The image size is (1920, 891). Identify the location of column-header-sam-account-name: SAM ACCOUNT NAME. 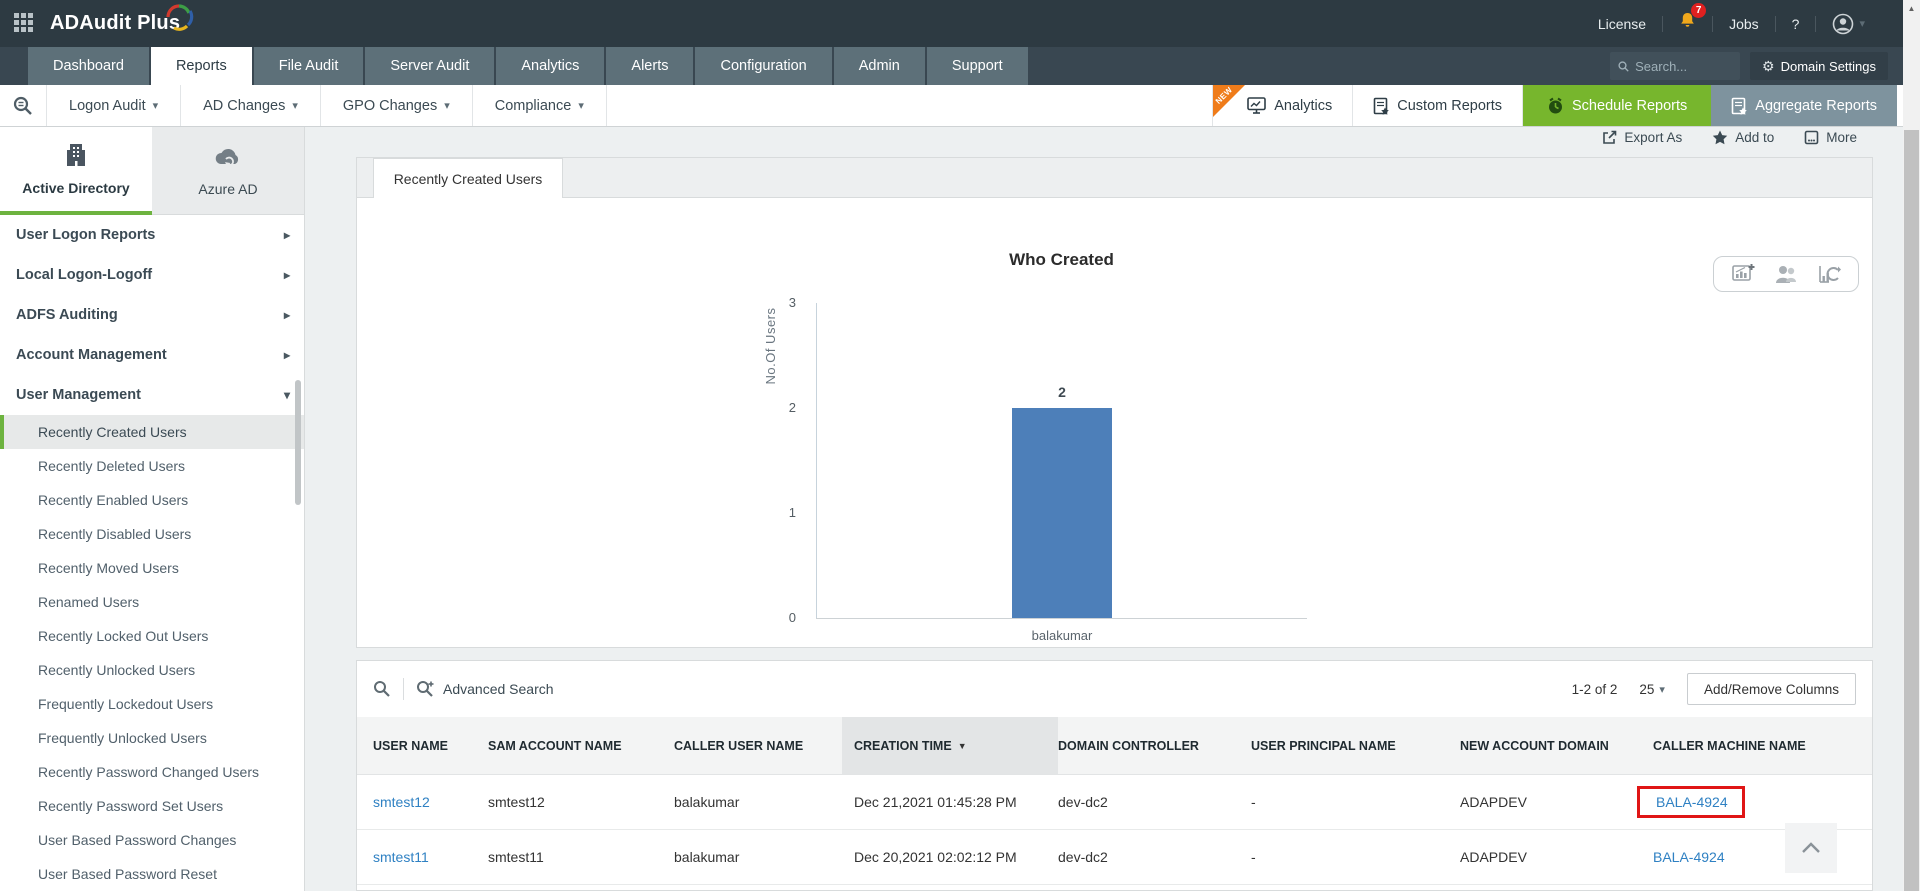
(581, 745).